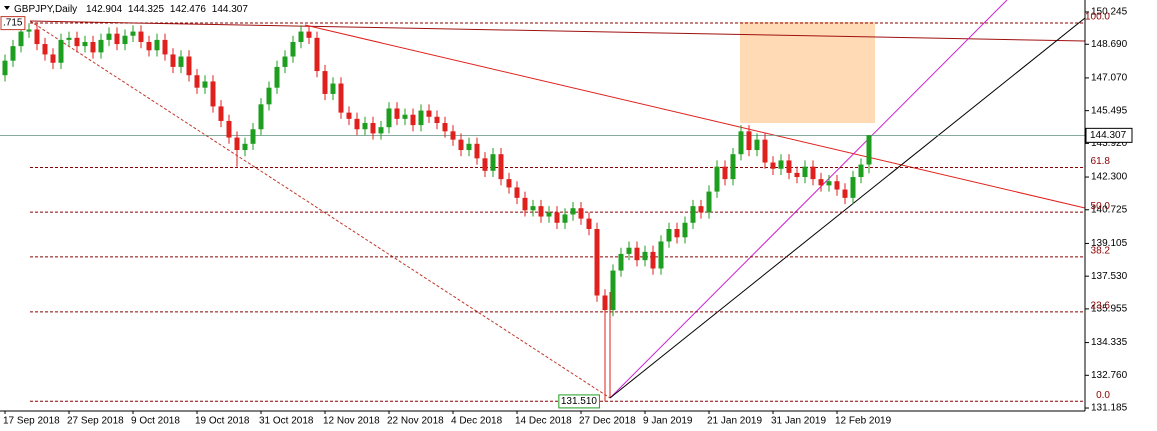  What do you see at coordinates (1109, 276) in the screenshot?
I see `y-tick-label: 137.530` at bounding box center [1109, 276].